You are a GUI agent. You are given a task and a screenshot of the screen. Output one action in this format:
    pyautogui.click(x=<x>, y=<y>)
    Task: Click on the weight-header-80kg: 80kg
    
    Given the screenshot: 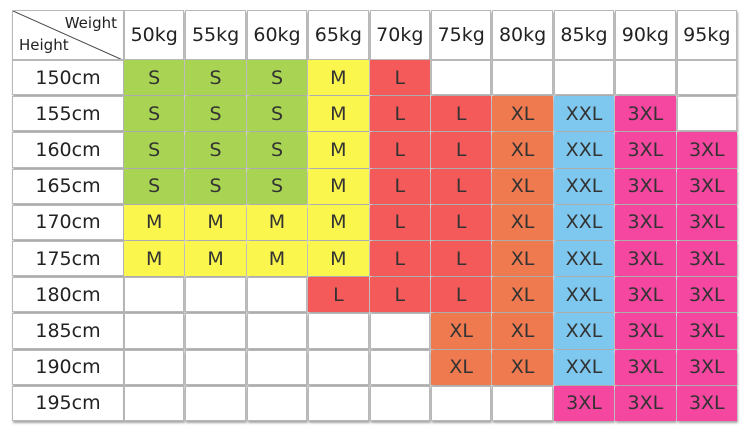 What is the action you would take?
    pyautogui.click(x=522, y=35)
    